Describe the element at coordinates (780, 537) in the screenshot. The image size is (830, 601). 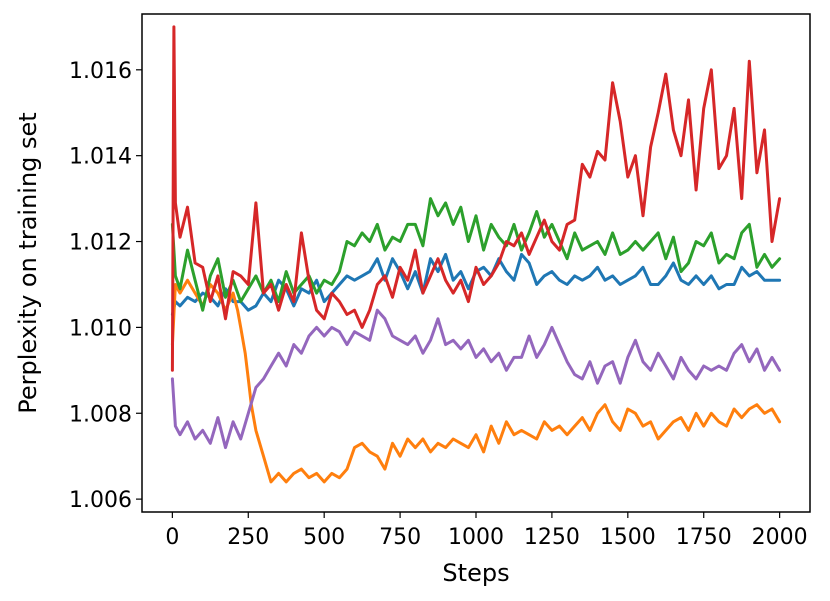
I see `x-tick-label: 2000` at that location.